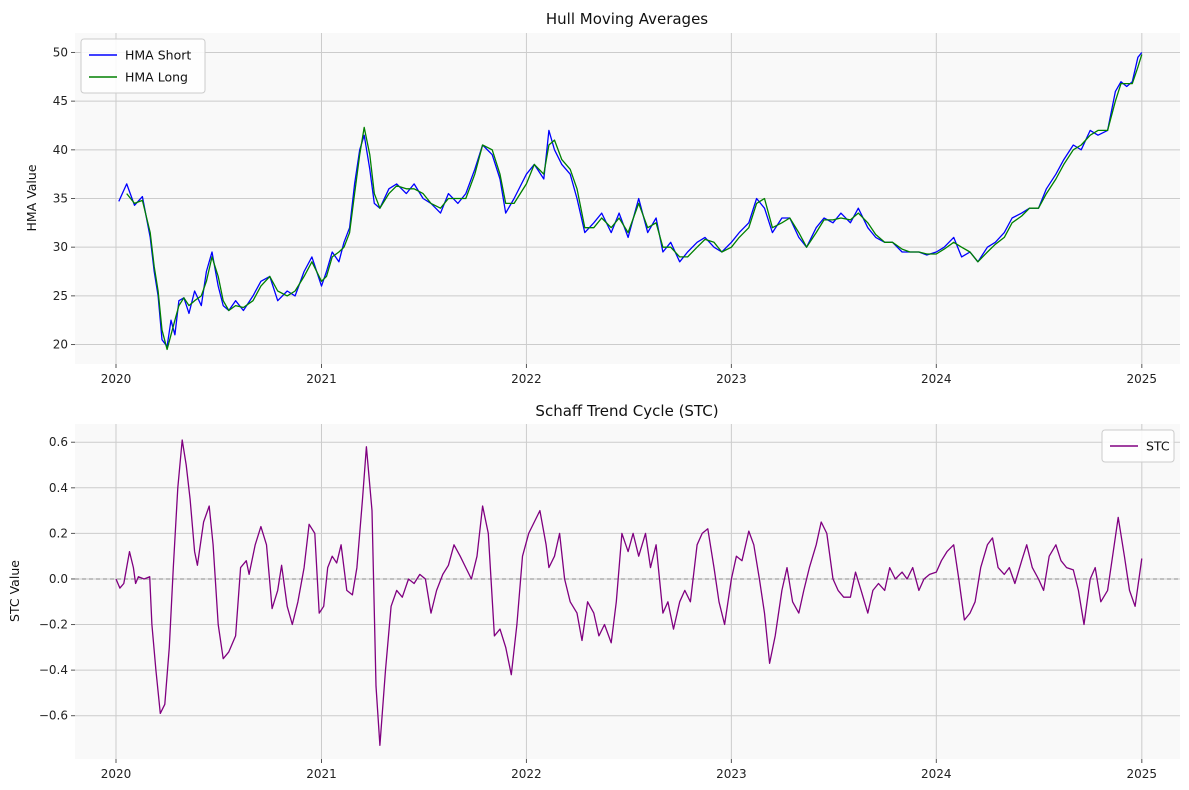 This screenshot has width=1189, height=790. I want to click on hma-y-tick-label: 25, so click(60, 296).